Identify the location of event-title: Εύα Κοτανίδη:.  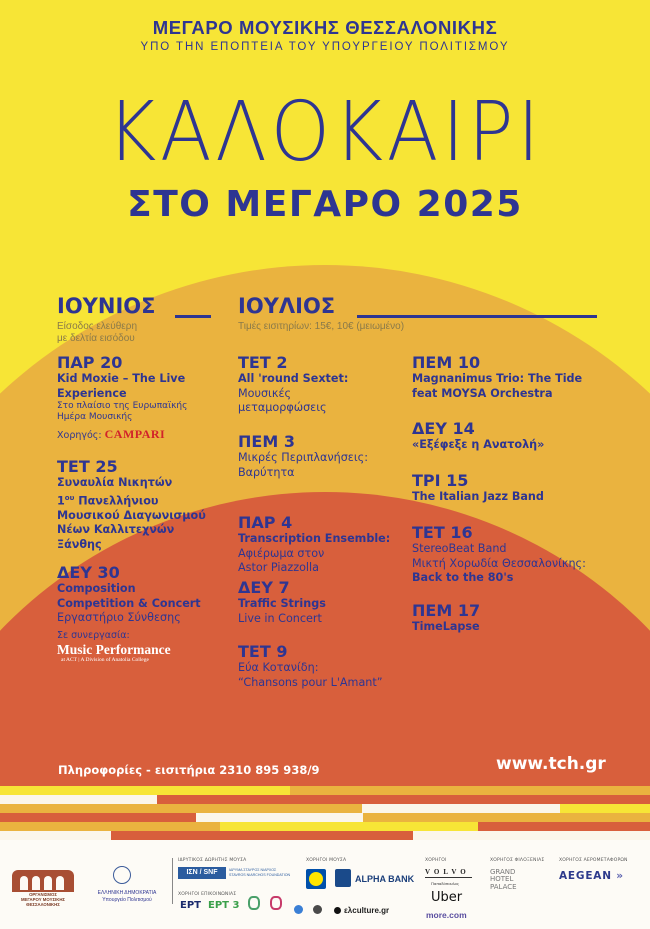
(278, 667).